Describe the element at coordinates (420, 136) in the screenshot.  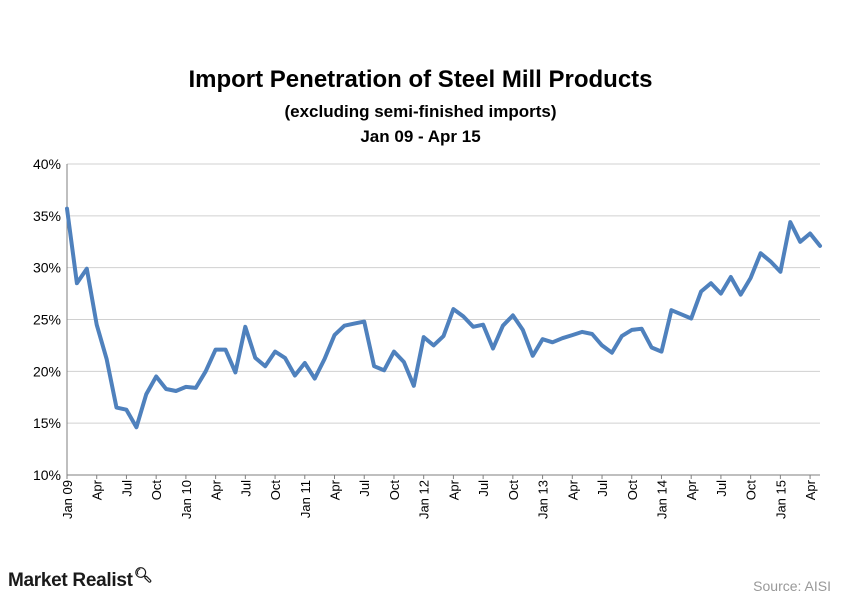
I see `chart-date-range: Jan 09 - Apr 15` at that location.